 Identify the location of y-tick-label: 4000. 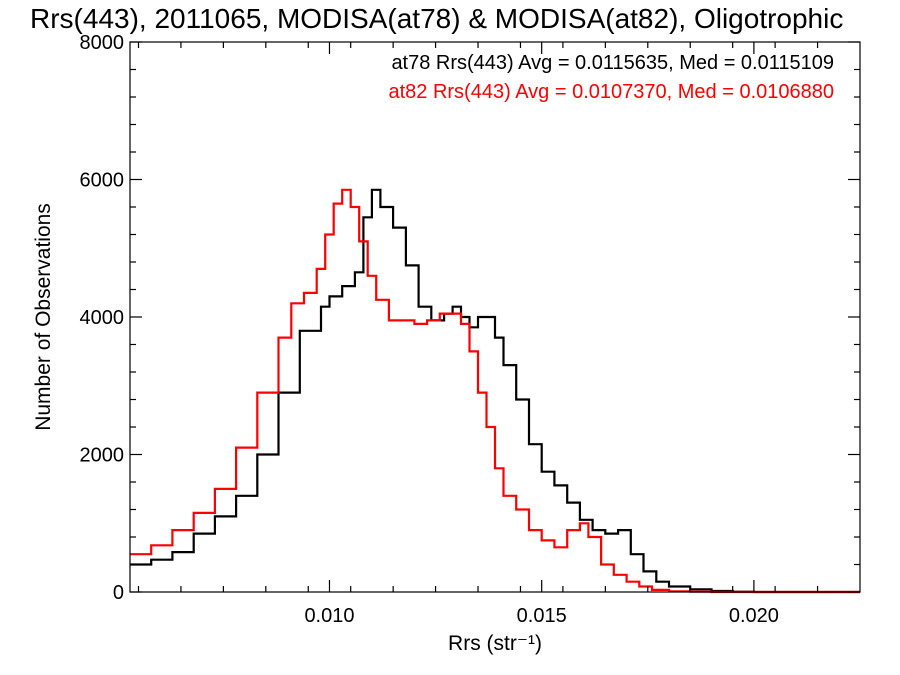
(102, 318).